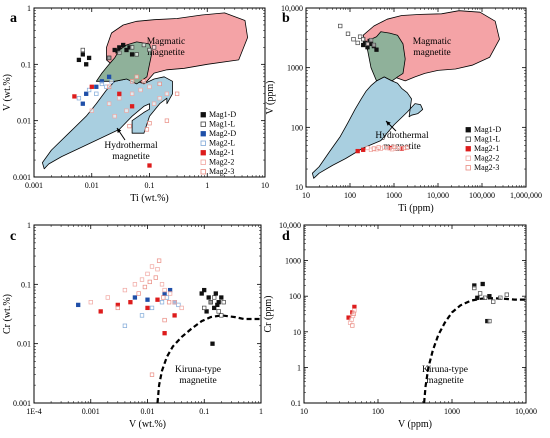 Image resolution: width=550 pixels, height=438 pixels. I want to click on d-x-tick-label: 10, so click(304, 411).